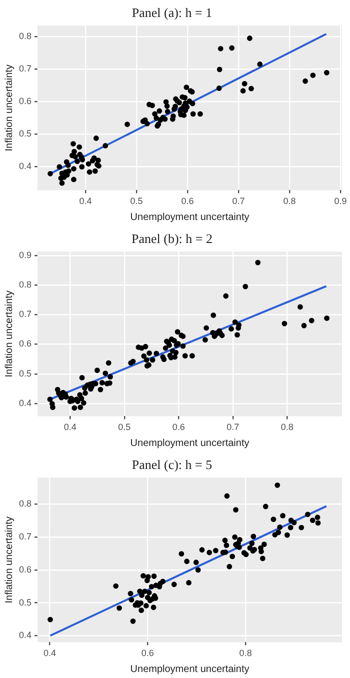 Image resolution: width=350 pixels, height=678 pixels. I want to click on x-tick-label: 0.9, so click(340, 201).